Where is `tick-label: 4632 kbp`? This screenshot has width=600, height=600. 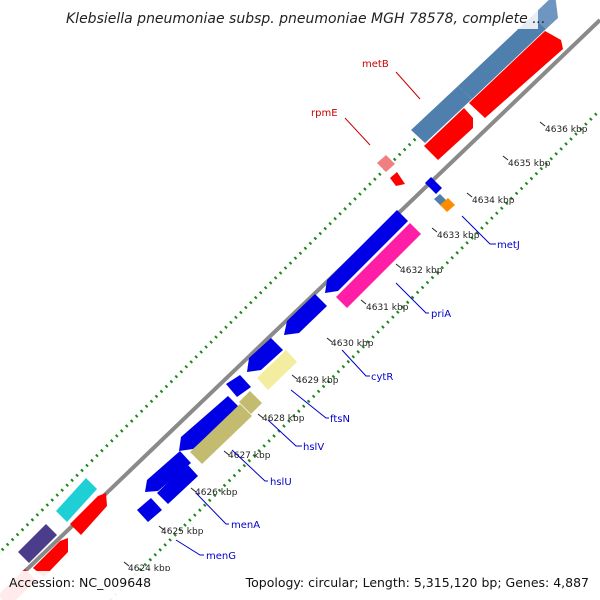
tick-label: 4632 kbp is located at coordinates (421, 271).